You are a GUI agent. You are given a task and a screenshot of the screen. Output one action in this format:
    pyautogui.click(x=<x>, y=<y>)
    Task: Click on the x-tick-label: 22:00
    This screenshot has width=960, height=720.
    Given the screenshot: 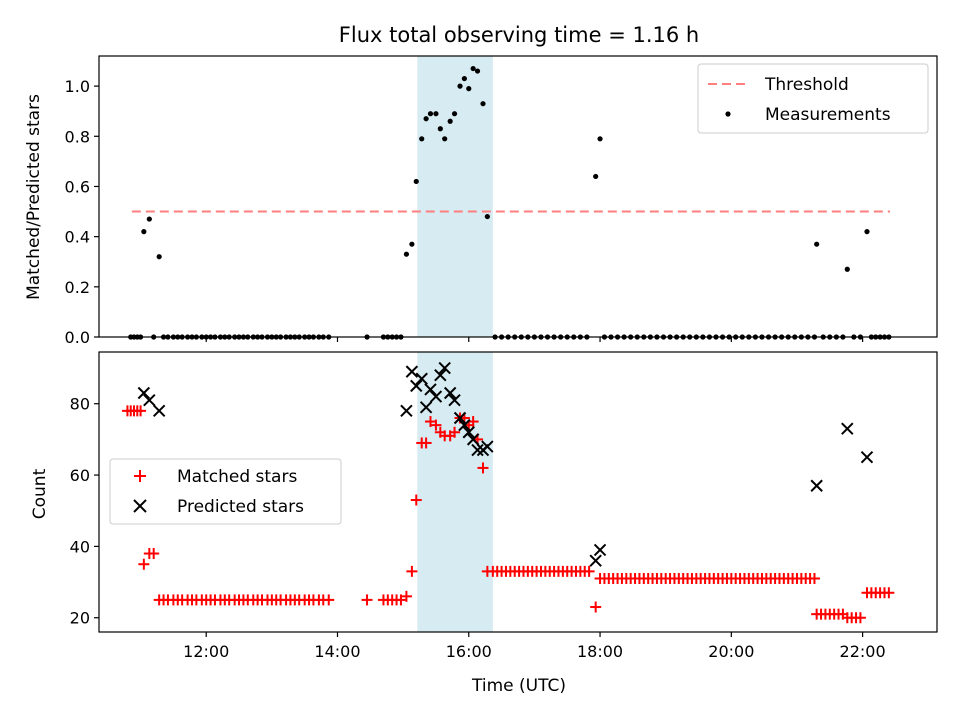 What is the action you would take?
    pyautogui.click(x=863, y=651)
    